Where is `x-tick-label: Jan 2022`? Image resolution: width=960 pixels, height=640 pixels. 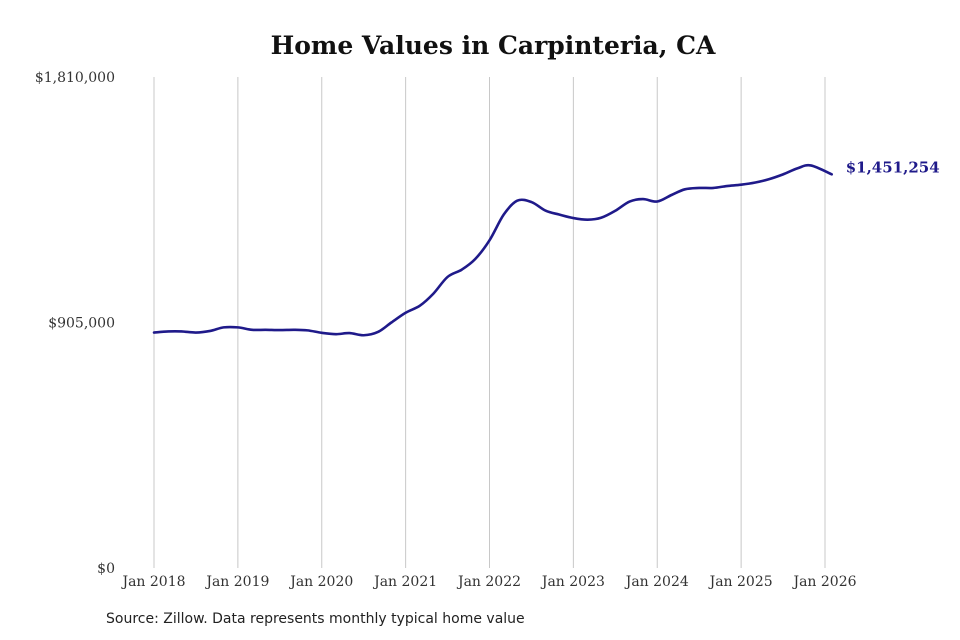
x-tick-label: Jan 2022 is located at coordinates (488, 582).